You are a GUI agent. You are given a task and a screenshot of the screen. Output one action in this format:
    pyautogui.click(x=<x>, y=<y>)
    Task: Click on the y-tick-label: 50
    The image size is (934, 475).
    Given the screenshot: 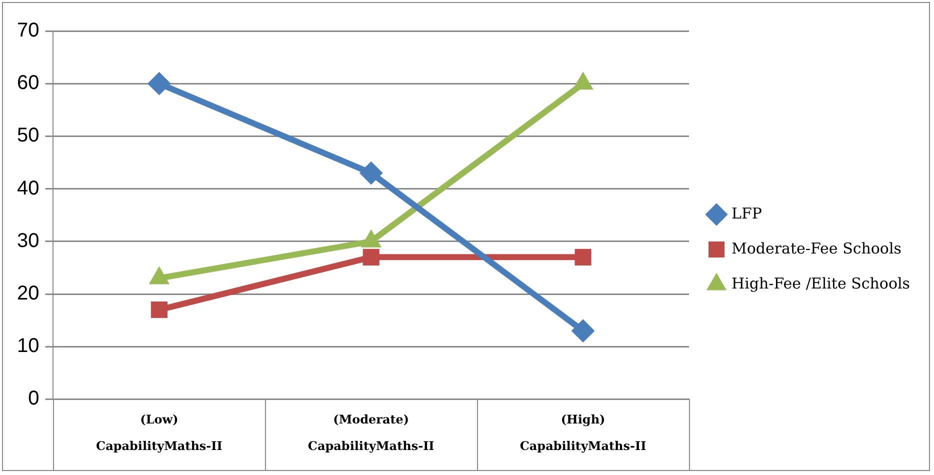 What is the action you would take?
    pyautogui.click(x=28, y=135)
    